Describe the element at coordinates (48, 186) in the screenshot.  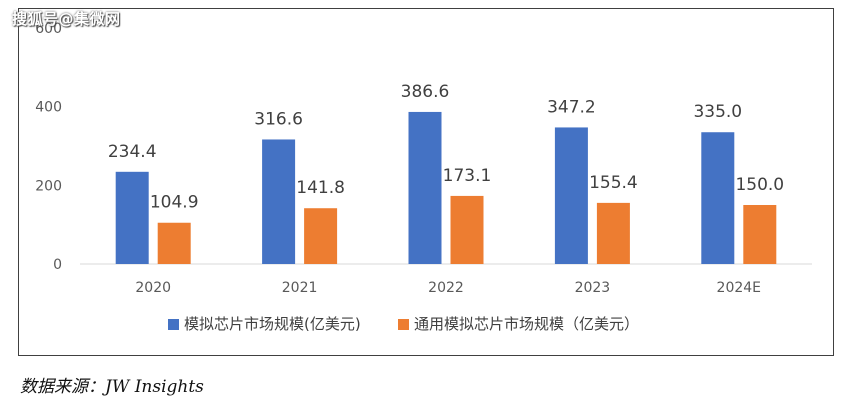
I see `y-tick-label: 200` at that location.